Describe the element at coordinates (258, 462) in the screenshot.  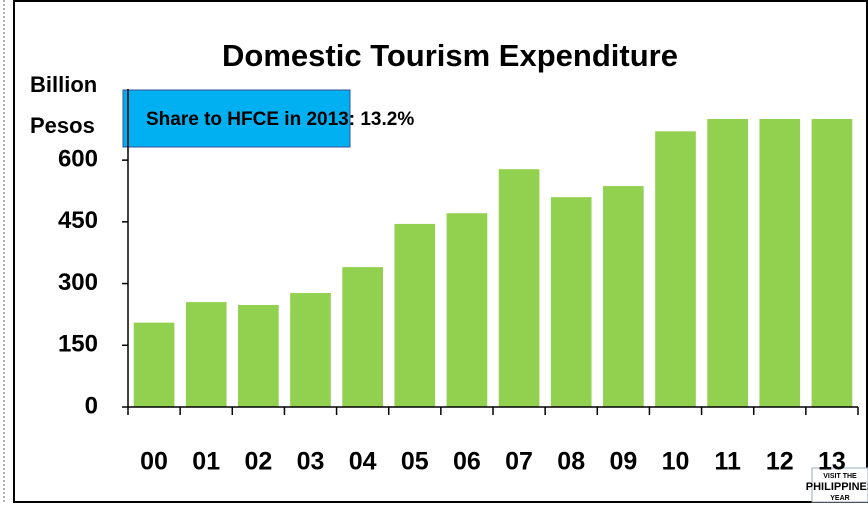
I see `x-tick-label: 02` at that location.